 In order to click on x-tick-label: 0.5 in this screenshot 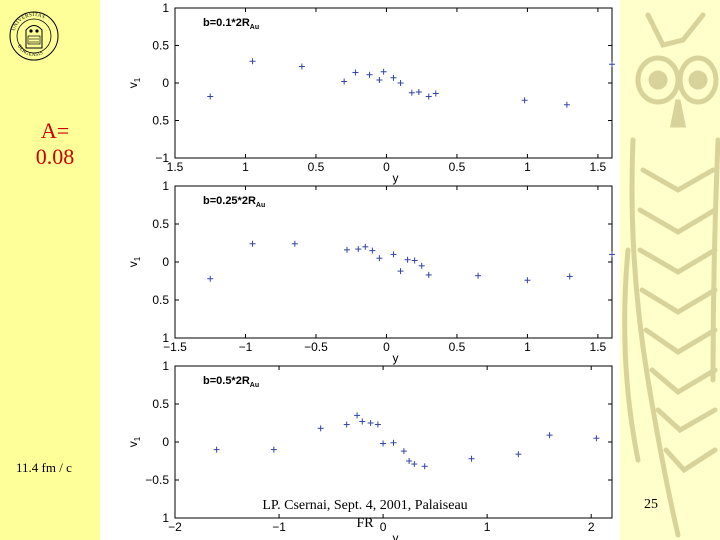, I will do `click(457, 167)`.